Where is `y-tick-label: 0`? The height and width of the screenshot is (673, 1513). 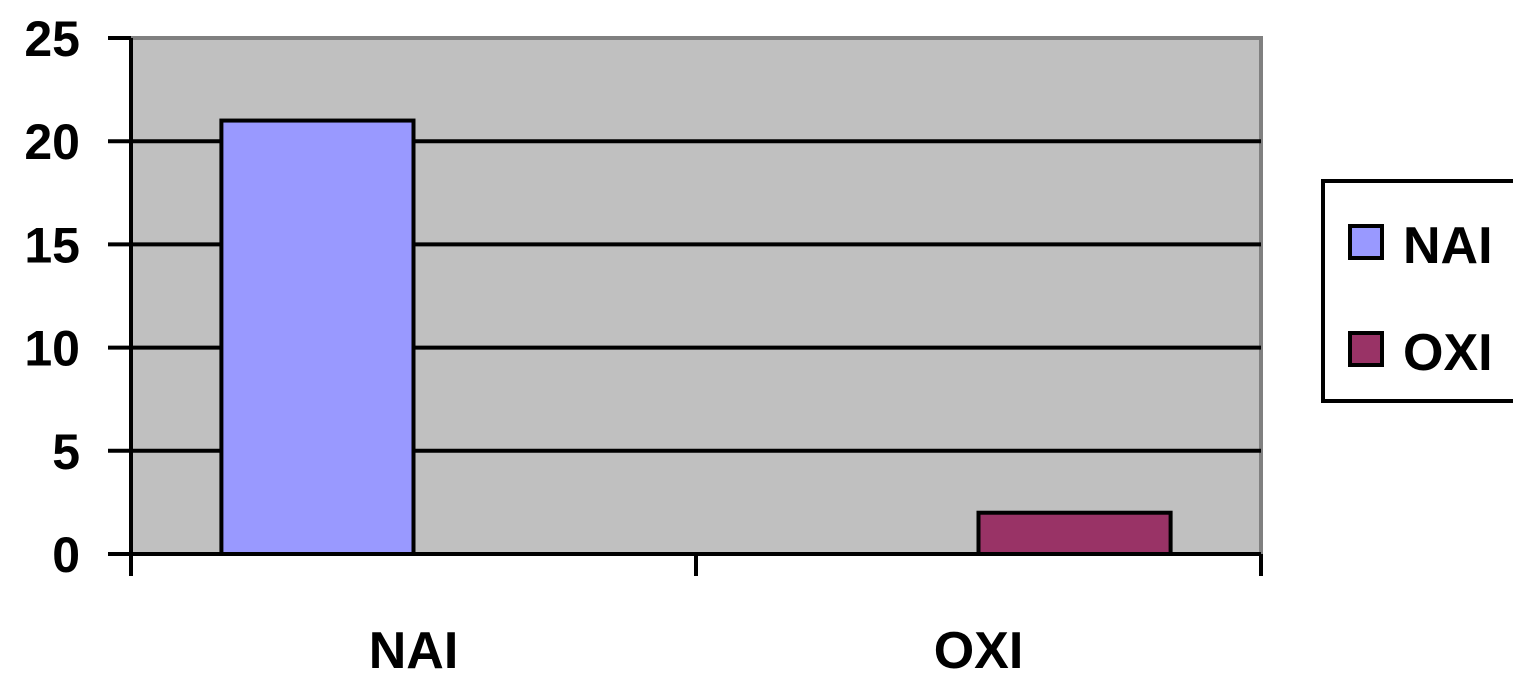
y-tick-label: 0 is located at coordinates (66, 555).